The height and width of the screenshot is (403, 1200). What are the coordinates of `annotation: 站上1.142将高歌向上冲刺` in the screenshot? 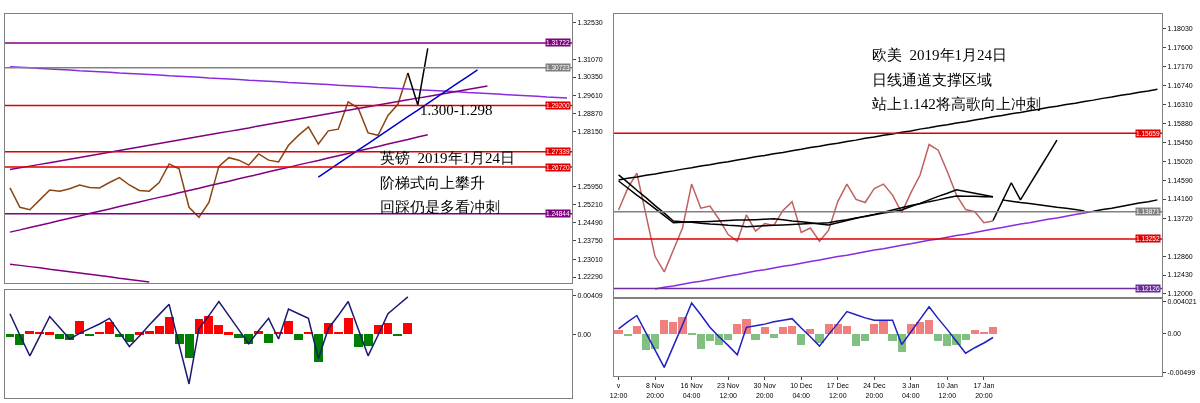 It's located at (956, 104).